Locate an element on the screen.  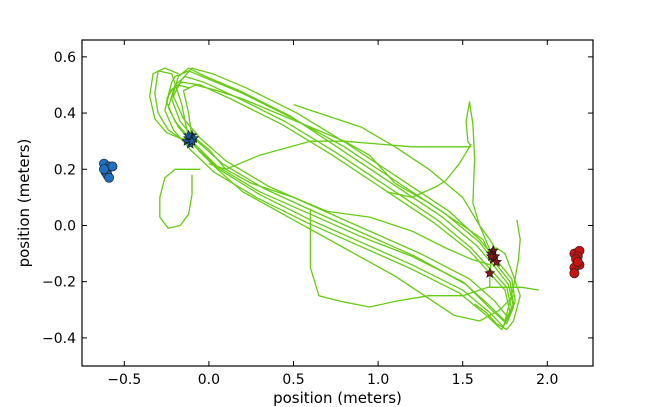
x-axis-label: position (meters) is located at coordinates (337, 398).